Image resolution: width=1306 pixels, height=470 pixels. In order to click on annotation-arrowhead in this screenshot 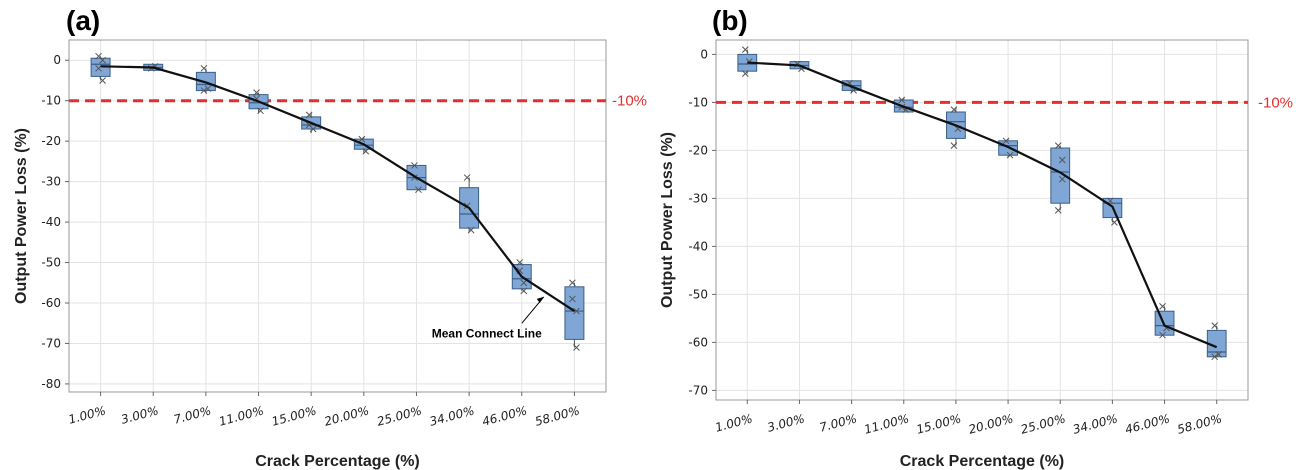, I will do `click(540, 299)`.